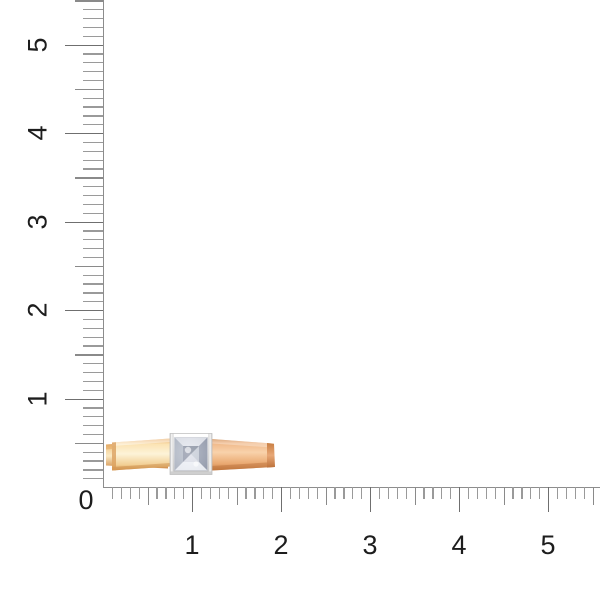 Image resolution: width=600 pixels, height=600 pixels. What do you see at coordinates (138, 454) in the screenshot?
I see `ring-band-left` at bounding box center [138, 454].